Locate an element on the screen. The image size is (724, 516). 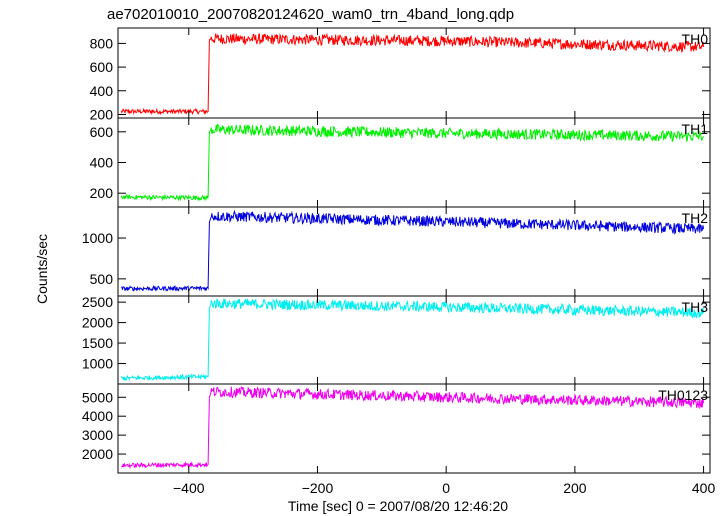
panel-label-th2: TH2 is located at coordinates (695, 218).